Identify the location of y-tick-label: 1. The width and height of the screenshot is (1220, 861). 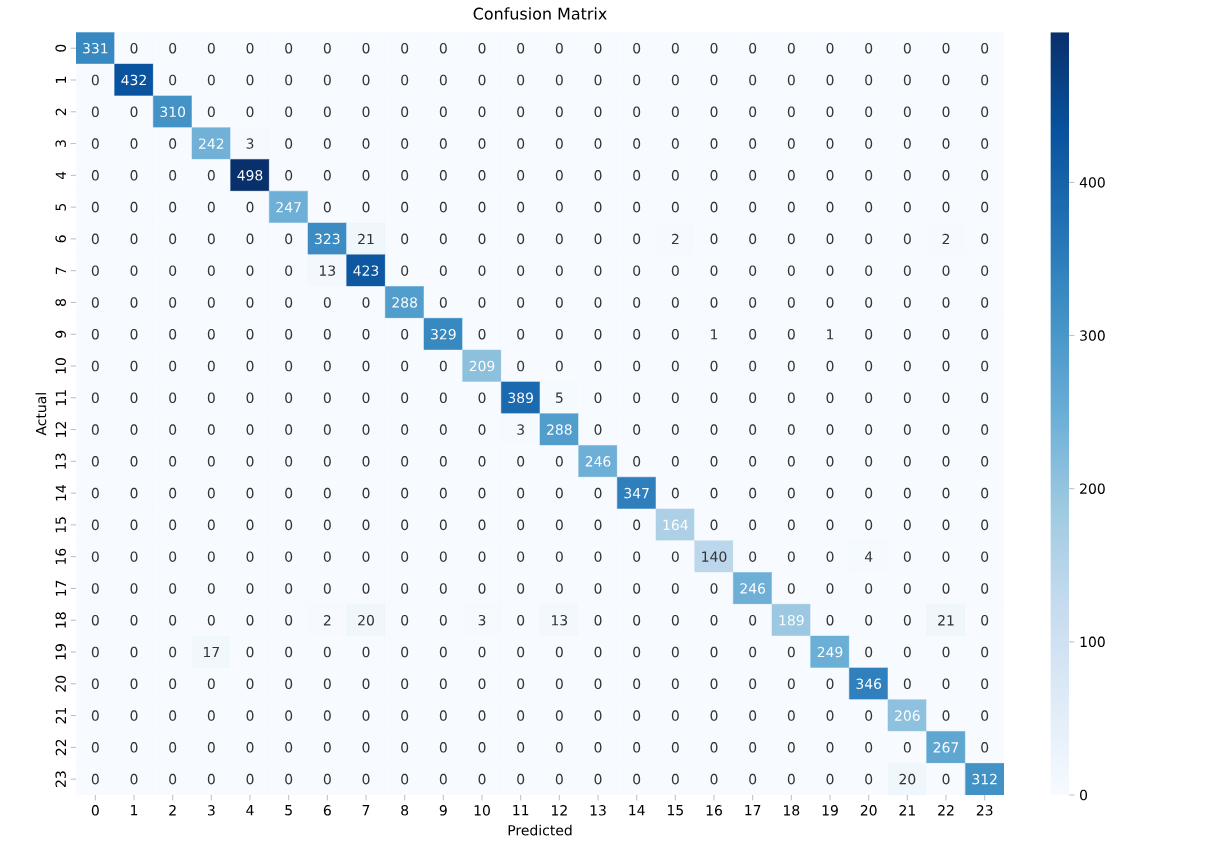
(60, 79).